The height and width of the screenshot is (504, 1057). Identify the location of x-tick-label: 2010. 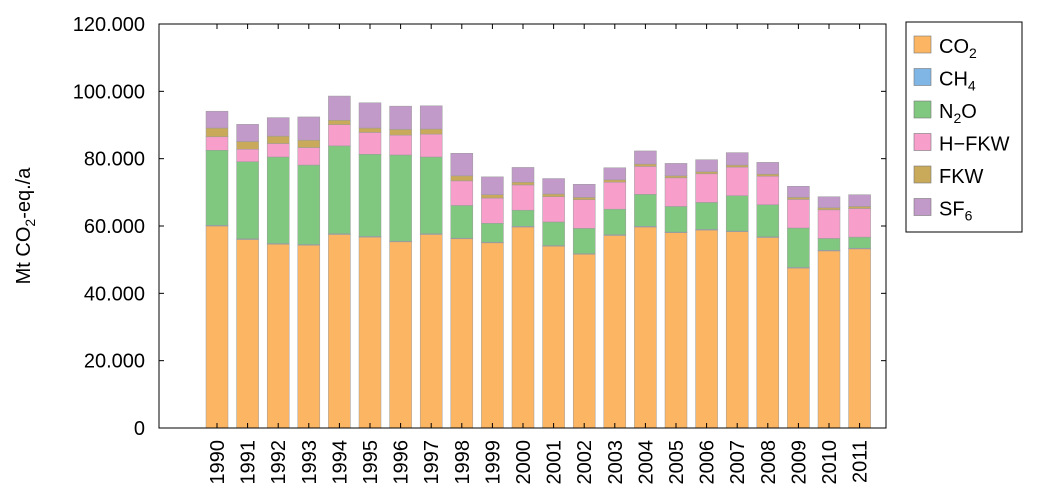
(830, 462).